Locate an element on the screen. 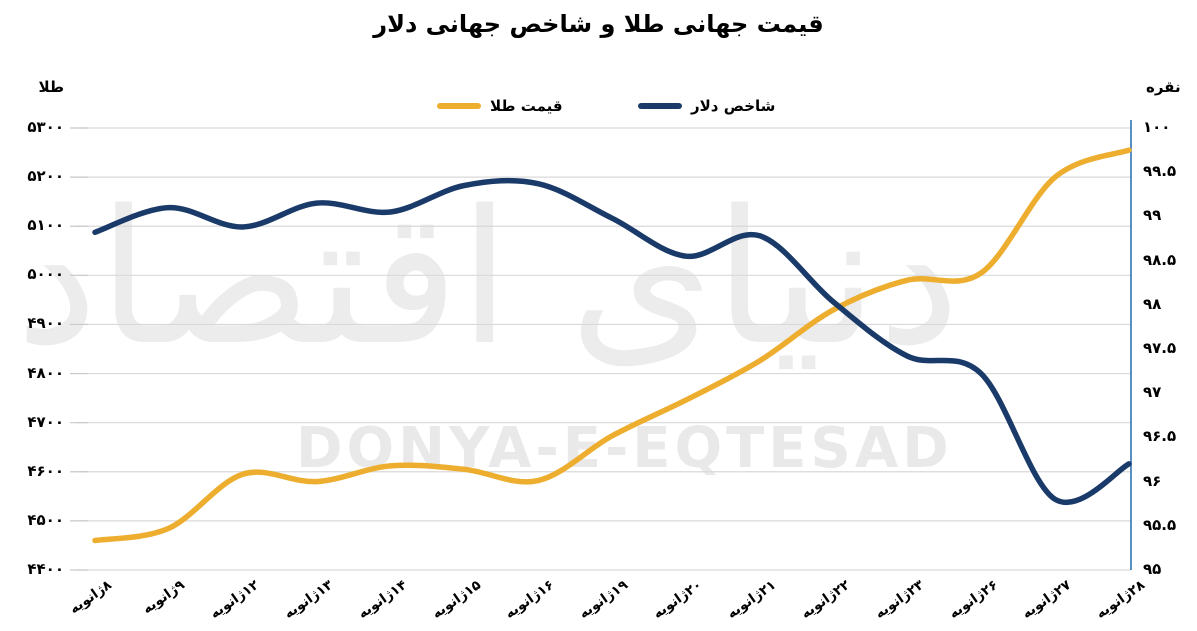 This screenshot has height=631, width=1197. right-axis-tick-label: ۹۸ is located at coordinates (1152, 303).